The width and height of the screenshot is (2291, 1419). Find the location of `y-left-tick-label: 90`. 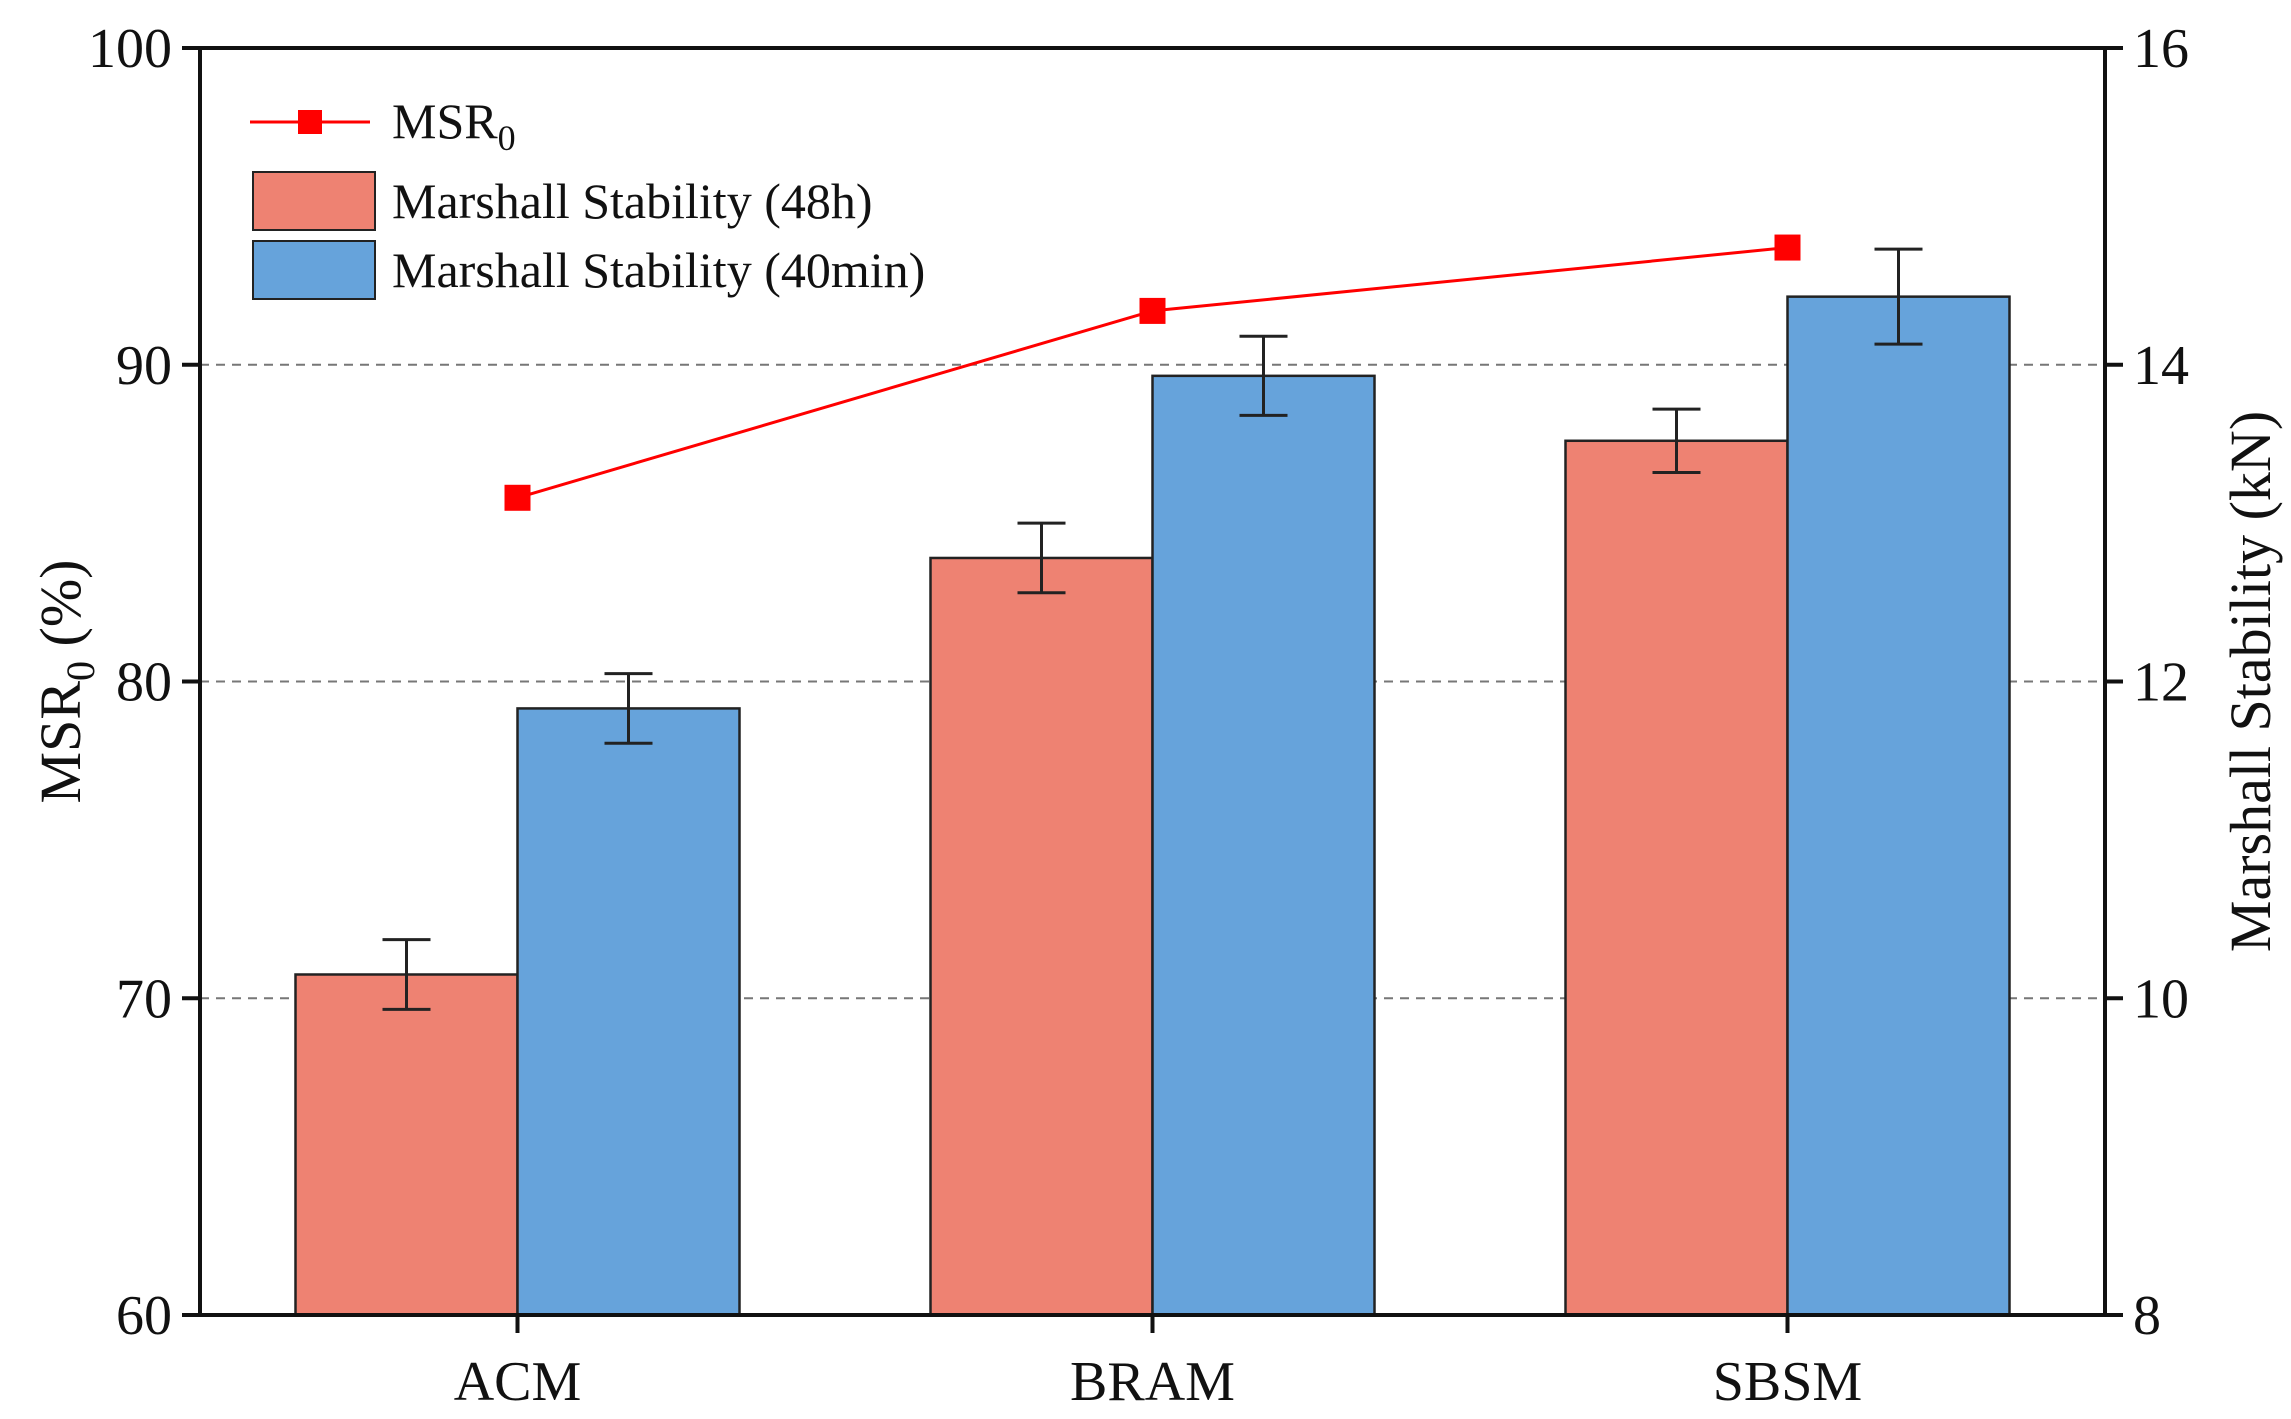

y-left-tick-label: 90 is located at coordinates (144, 366).